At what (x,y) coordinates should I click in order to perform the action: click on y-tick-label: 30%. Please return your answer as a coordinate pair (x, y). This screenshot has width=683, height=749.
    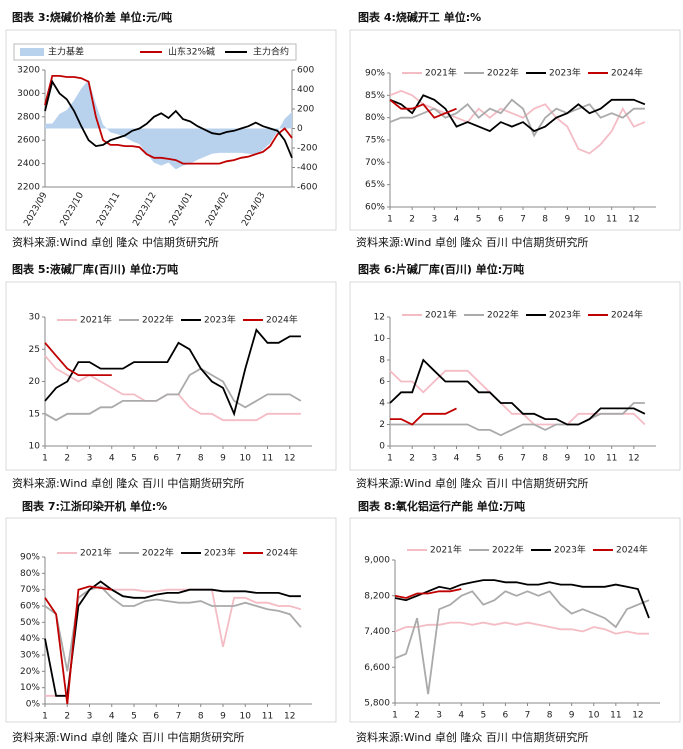
    Looking at the image, I should click on (30, 656).